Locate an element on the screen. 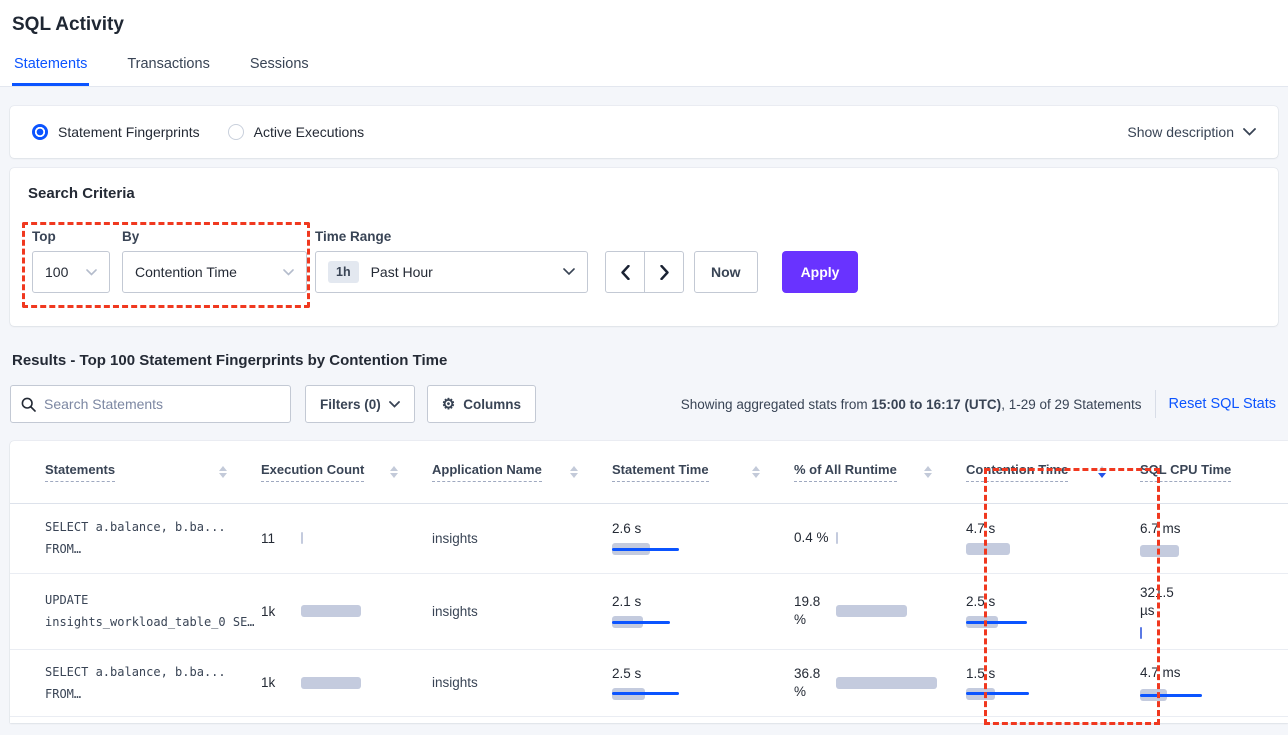  search-statements-input is located at coordinates (162, 404).